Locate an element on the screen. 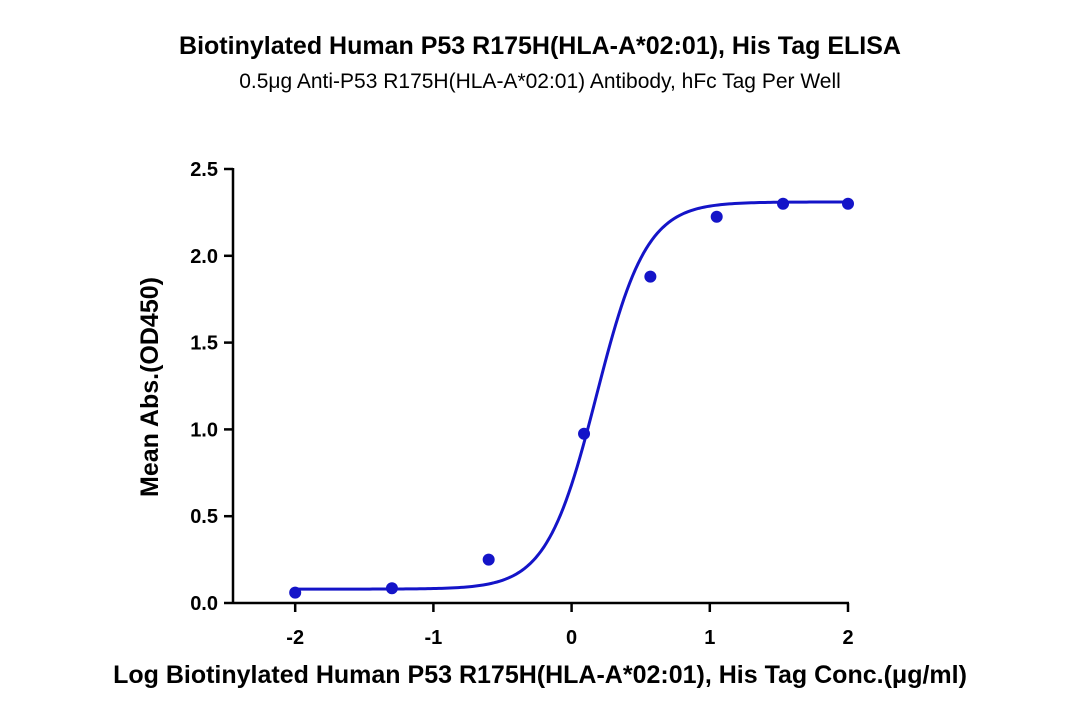  y-tick-label: 0.5 is located at coordinates (204, 517).